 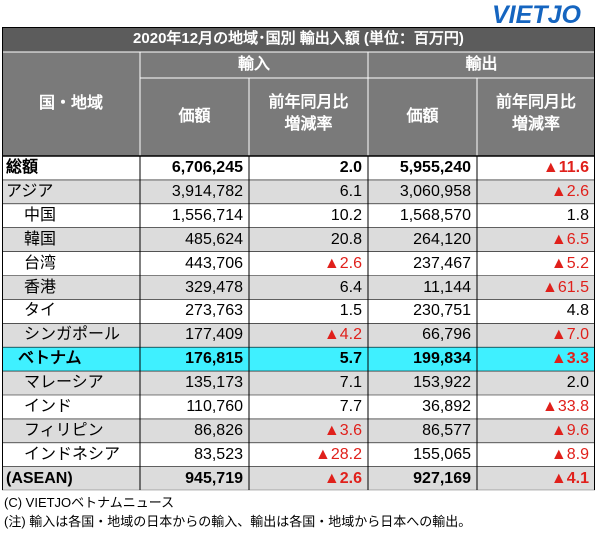 What do you see at coordinates (536, 335) in the screenshot?
I see `export-yoy-cell: ▲7.0` at bounding box center [536, 335].